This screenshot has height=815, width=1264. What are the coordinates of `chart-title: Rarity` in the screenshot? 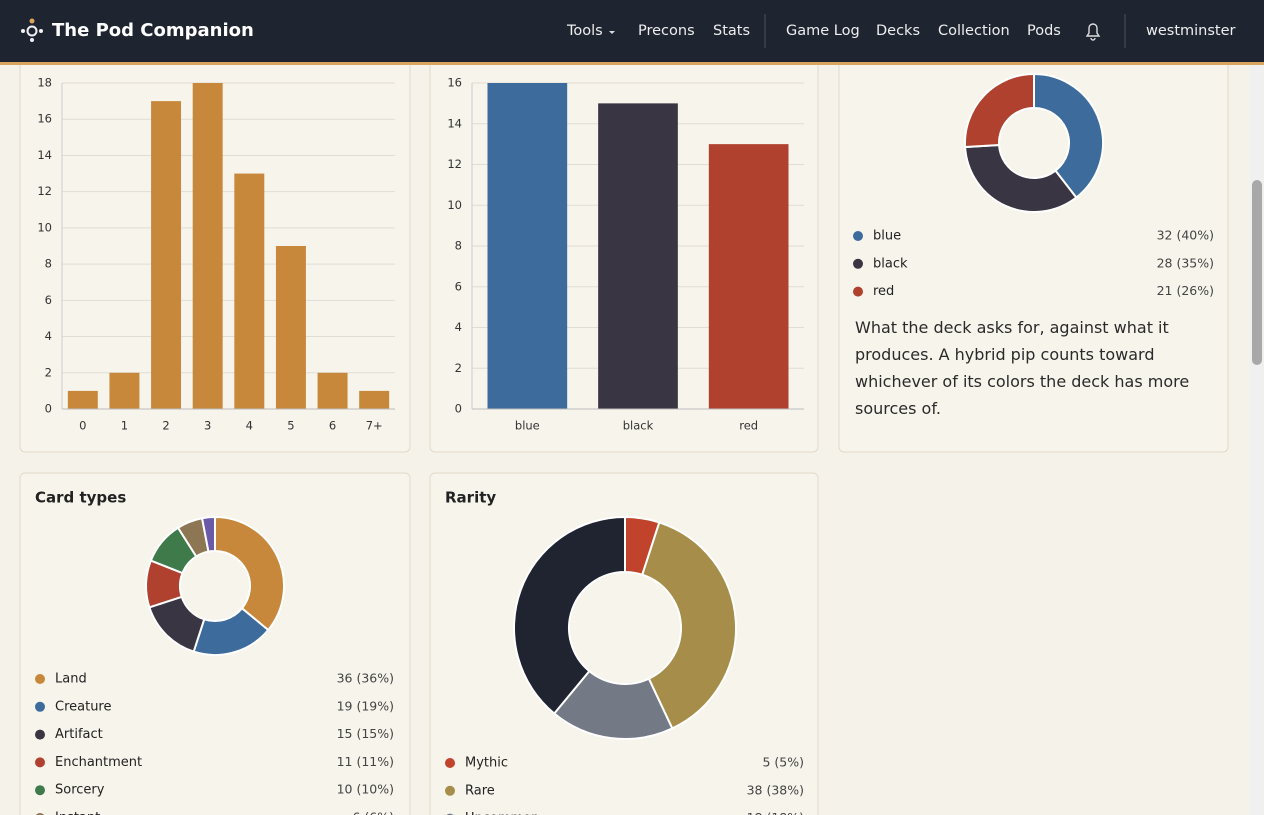 It's located at (470, 498).